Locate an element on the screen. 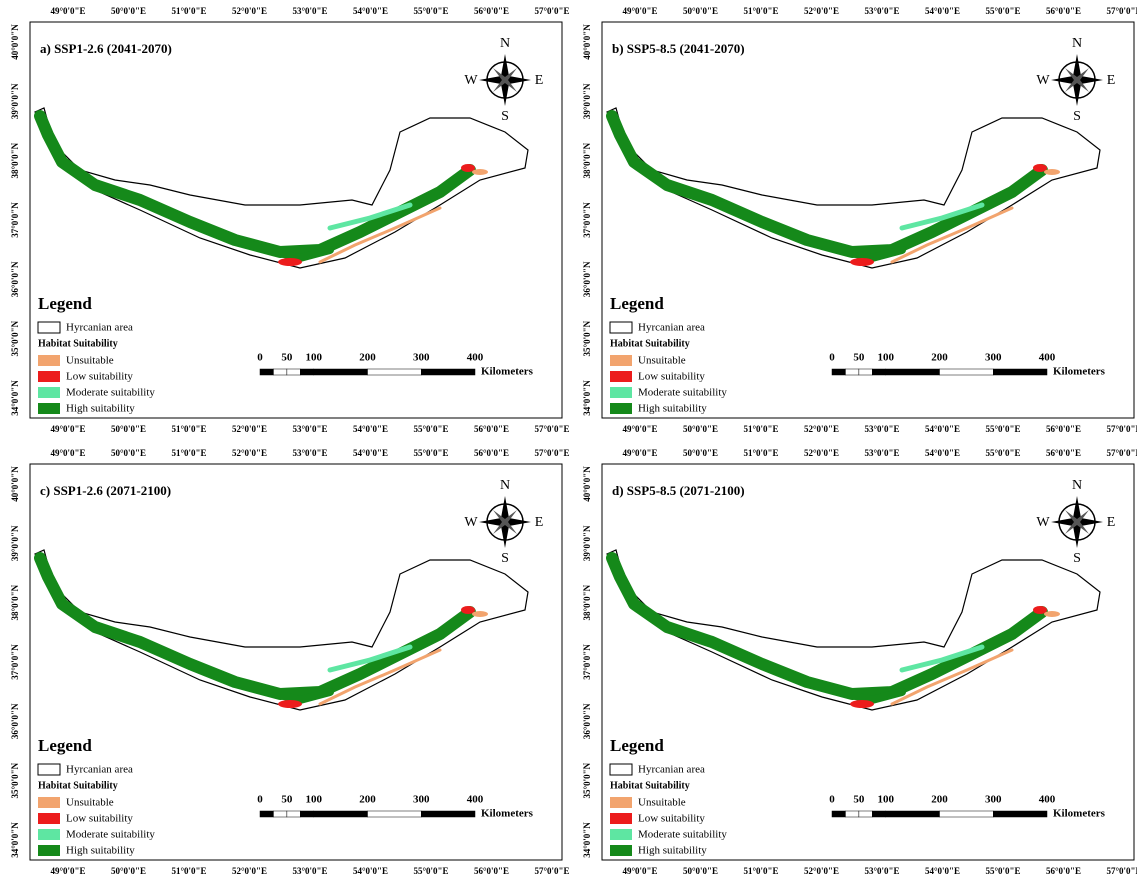  legend-boundary-label: Hyrcanian area is located at coordinates (99, 328).